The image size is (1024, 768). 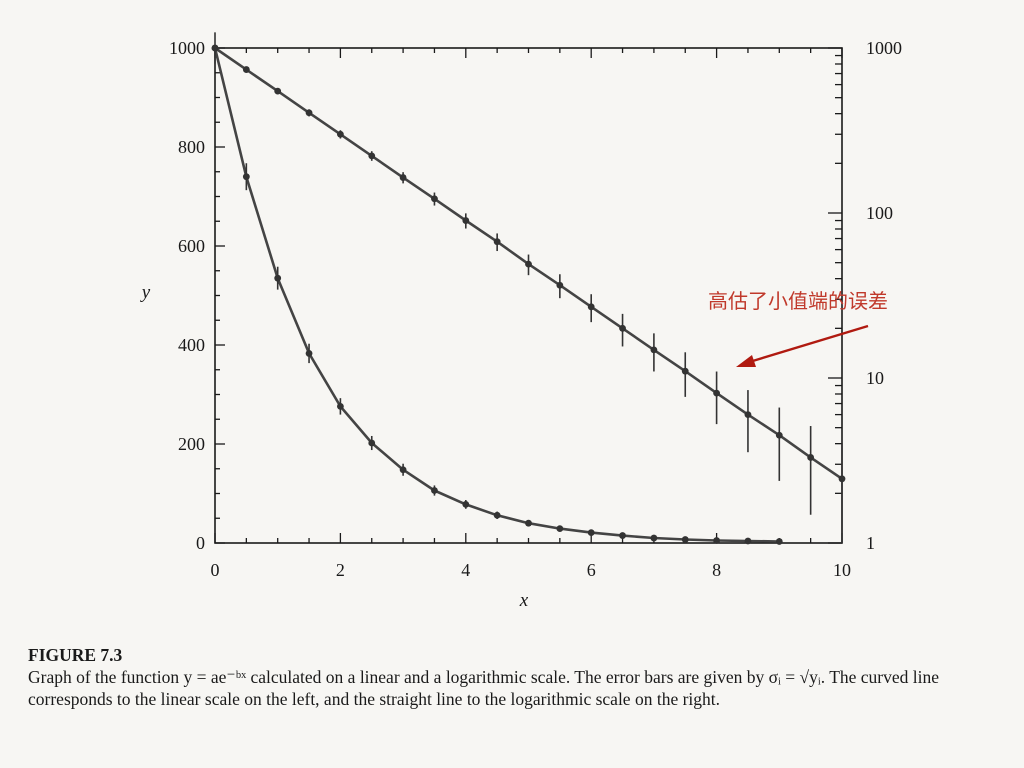 What do you see at coordinates (191, 246) in the screenshot?
I see `y-tick-label-left: 600` at bounding box center [191, 246].